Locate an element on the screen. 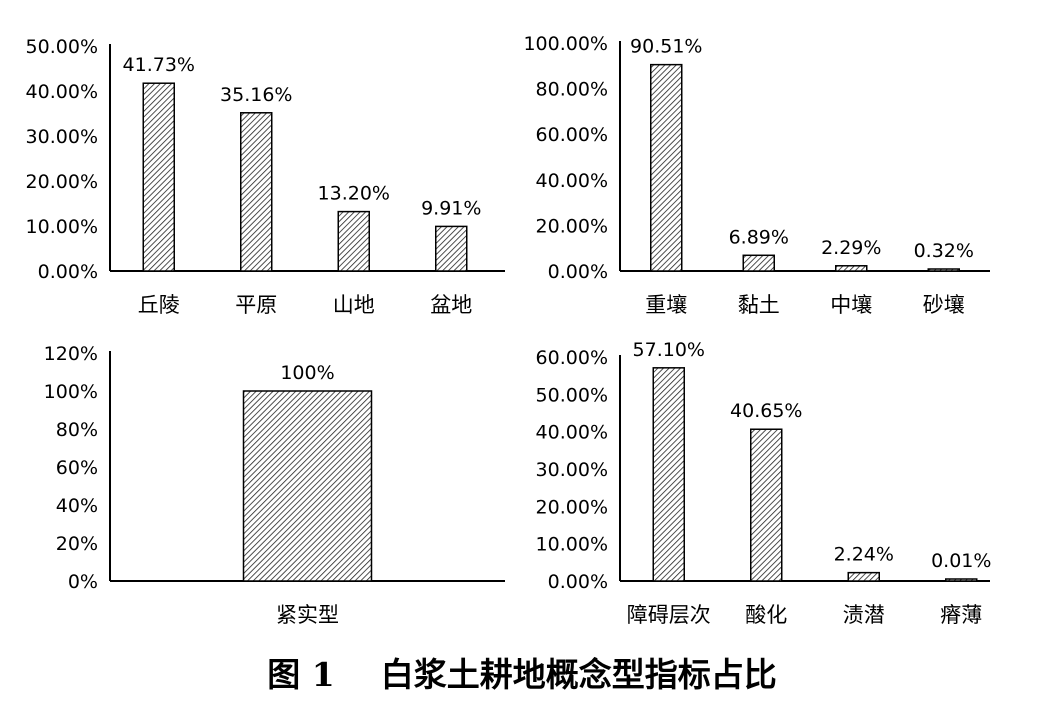  data-label: 57.10% is located at coordinates (669, 350).